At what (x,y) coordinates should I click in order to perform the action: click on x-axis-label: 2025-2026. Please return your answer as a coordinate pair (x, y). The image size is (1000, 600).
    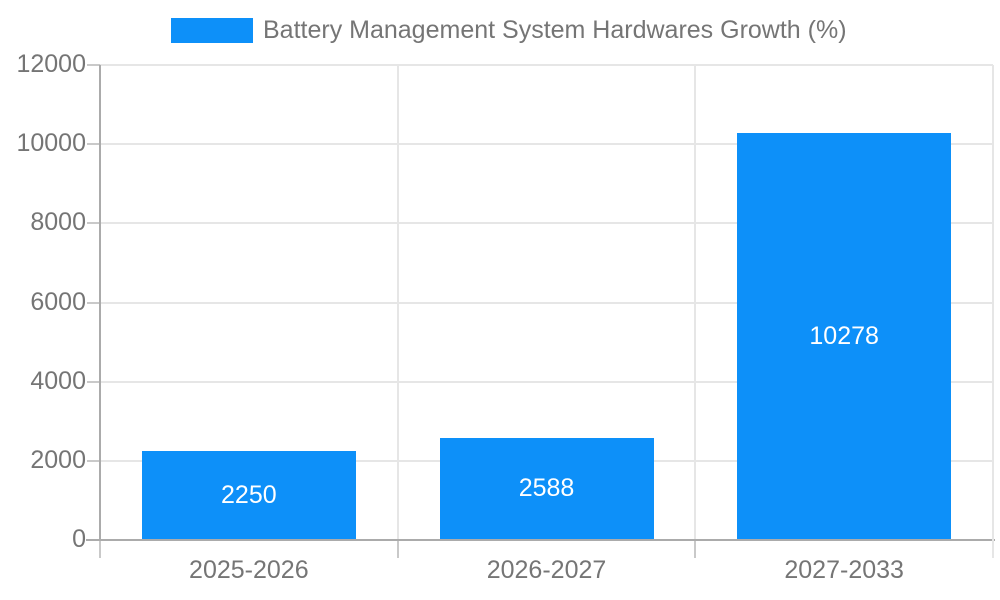
    Looking at the image, I should click on (249, 570).